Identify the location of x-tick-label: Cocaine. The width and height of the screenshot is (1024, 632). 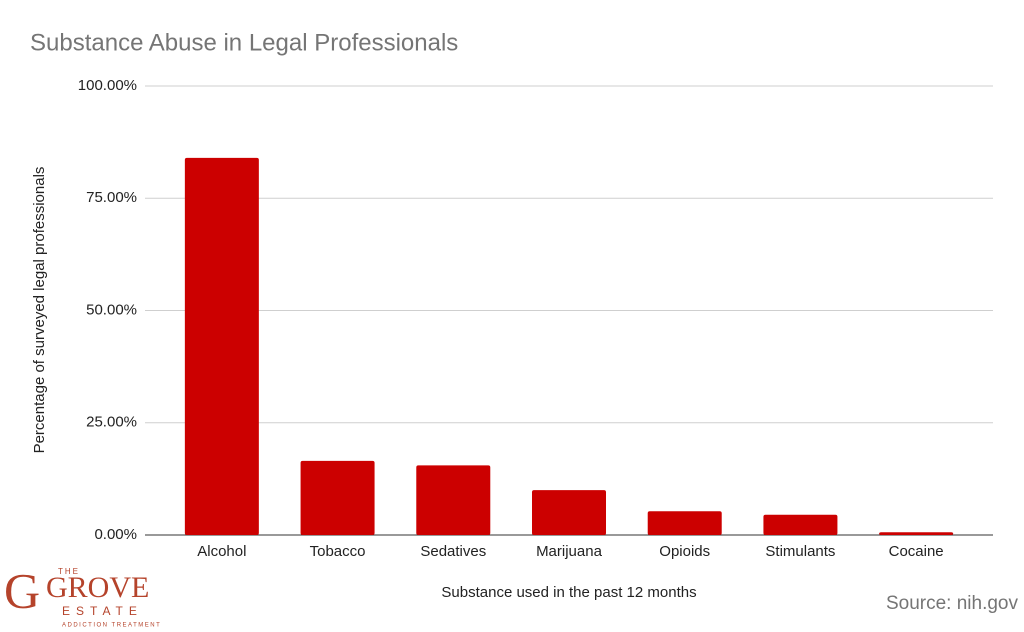
(916, 551).